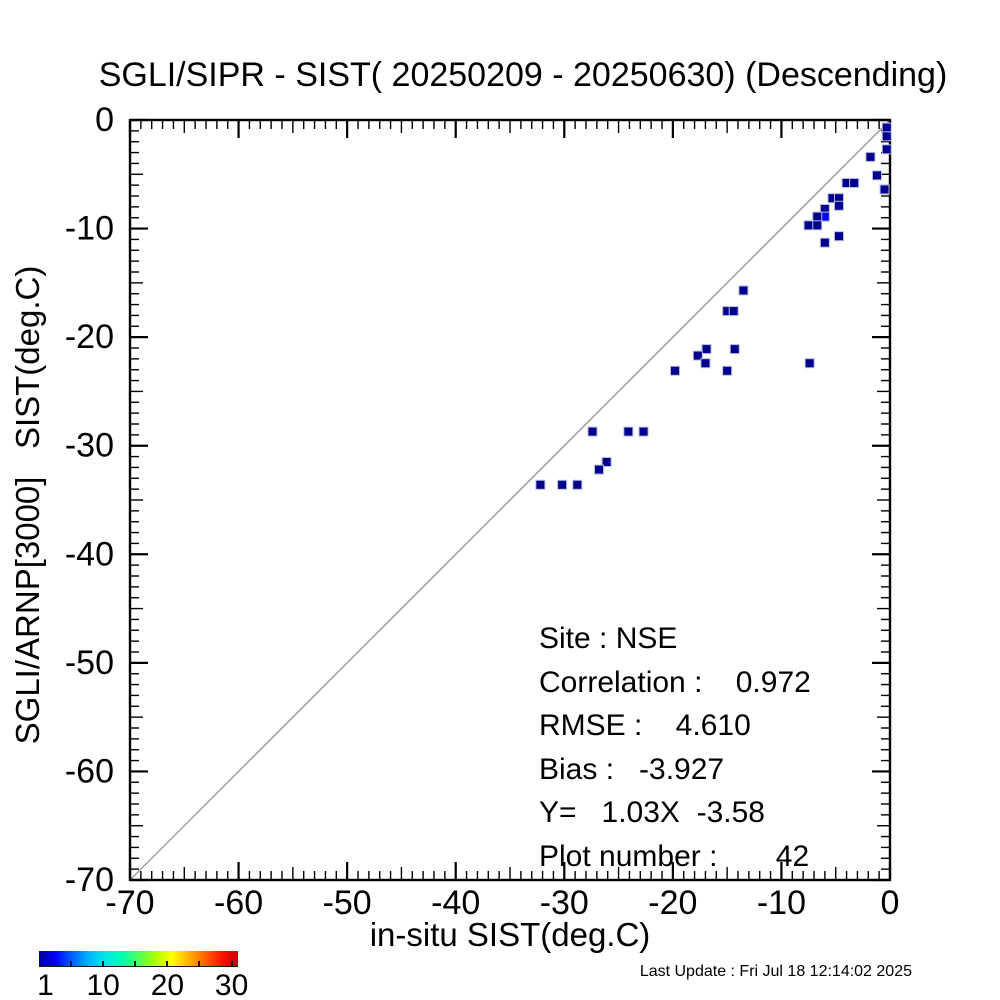 This screenshot has height=1000, width=1000. Describe the element at coordinates (781, 903) in the screenshot. I see `x-tick-label: -10` at that location.